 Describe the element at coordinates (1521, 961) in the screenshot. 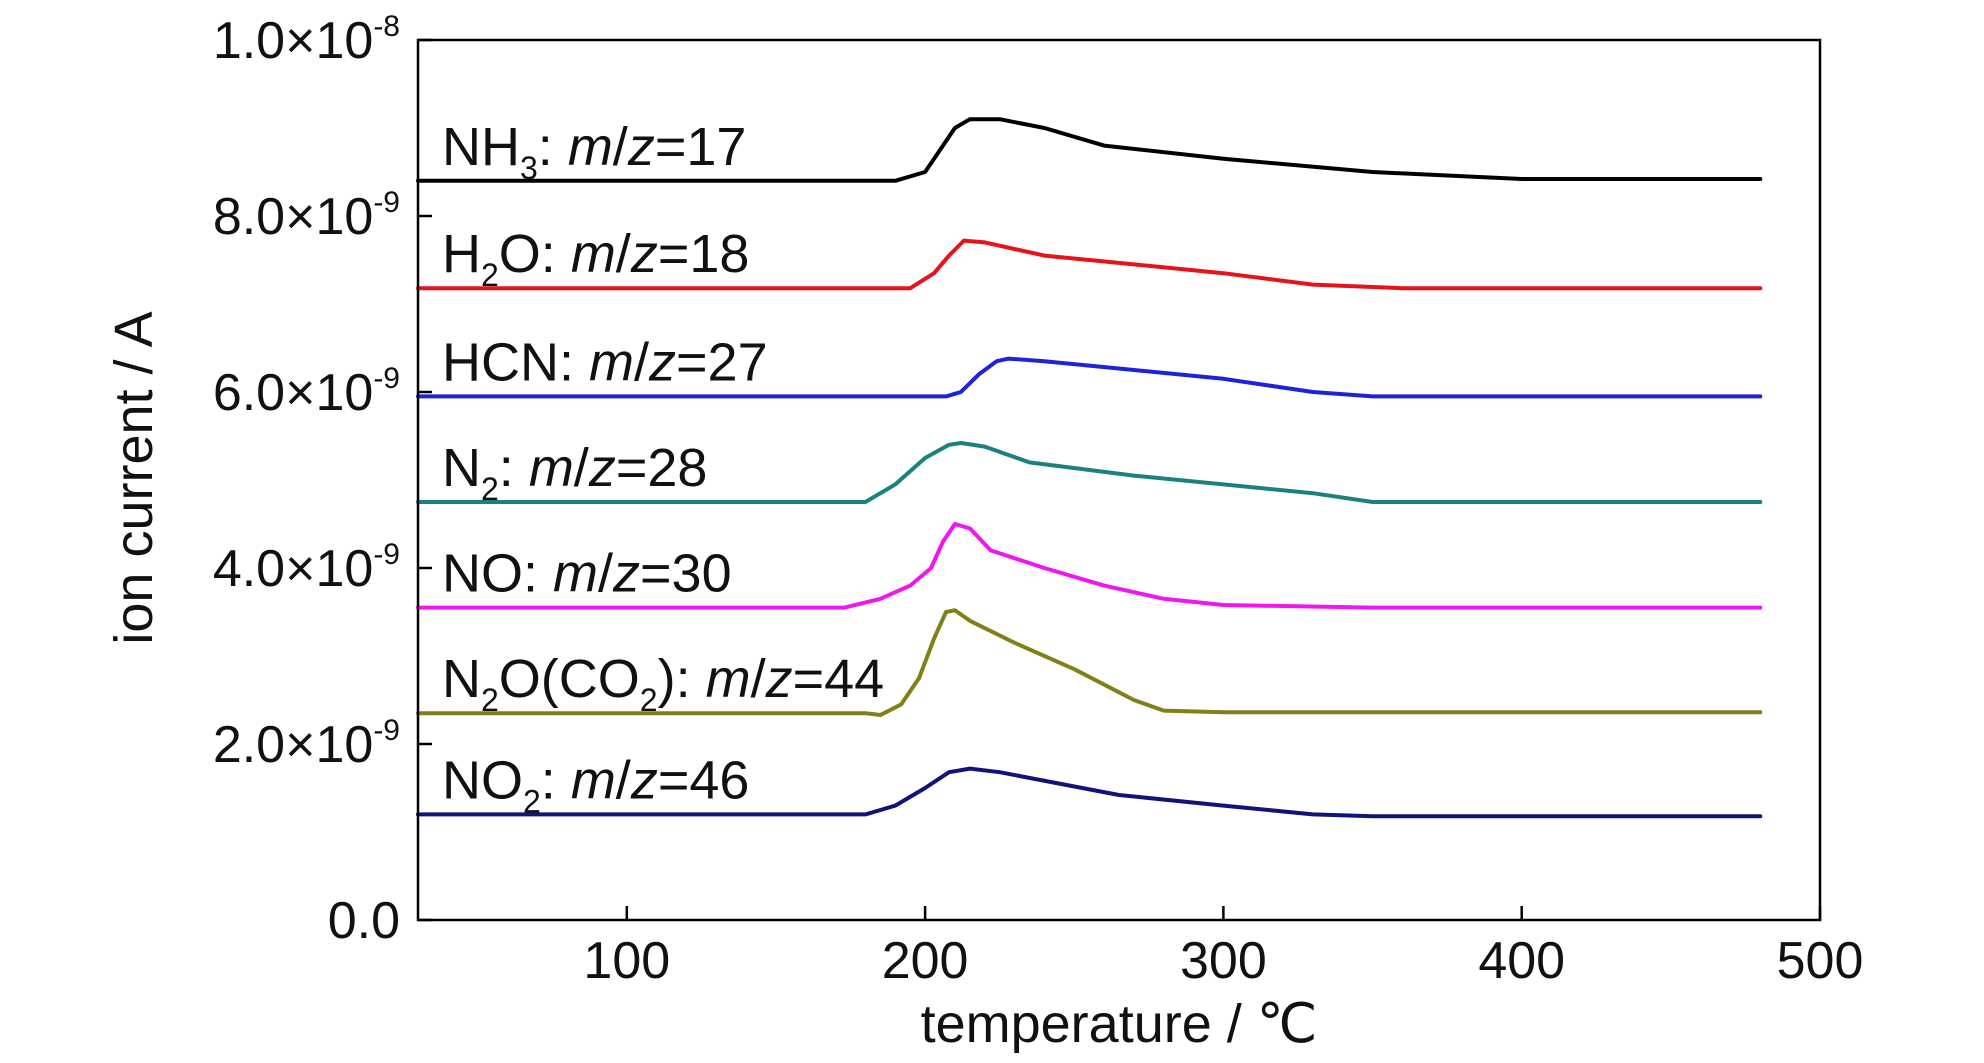

I see `x-tick-label: 400` at that location.